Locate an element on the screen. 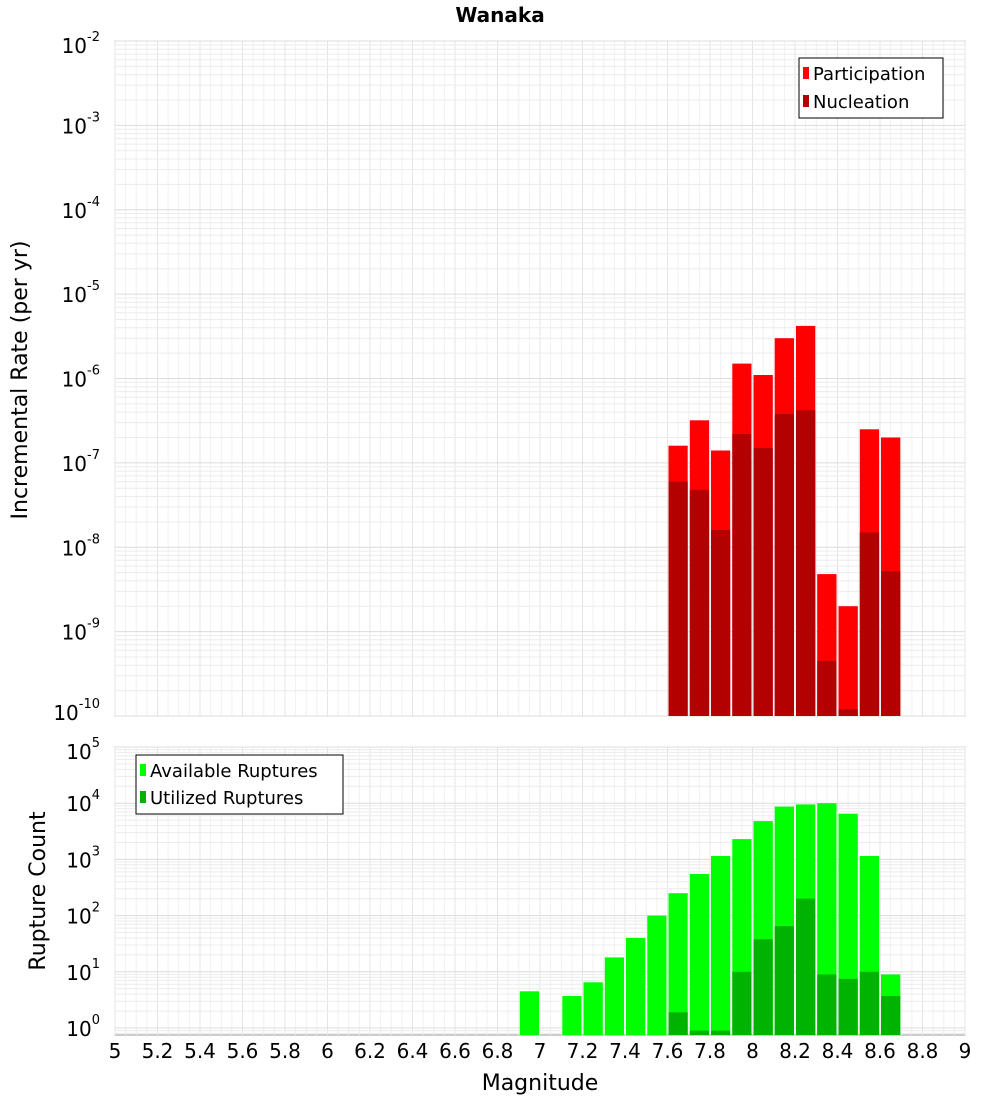 The height and width of the screenshot is (1100, 1000). chart-title: Wanaka is located at coordinates (499, 15).